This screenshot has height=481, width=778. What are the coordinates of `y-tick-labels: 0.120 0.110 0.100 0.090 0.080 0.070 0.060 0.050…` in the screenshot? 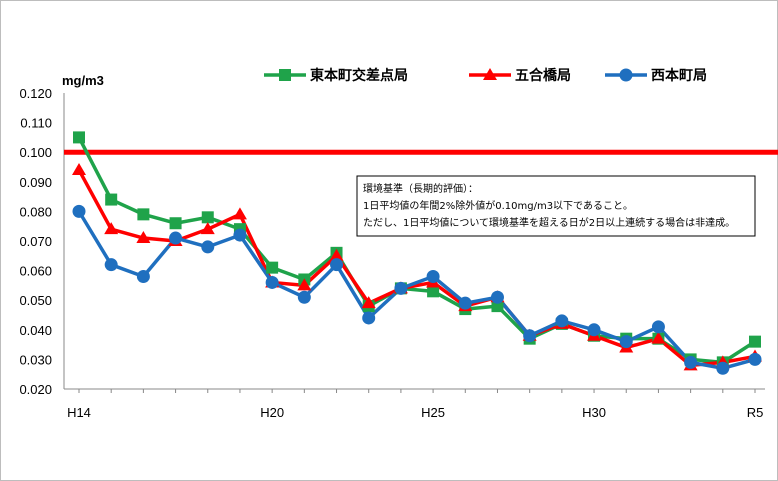 It's located at (35, 241).